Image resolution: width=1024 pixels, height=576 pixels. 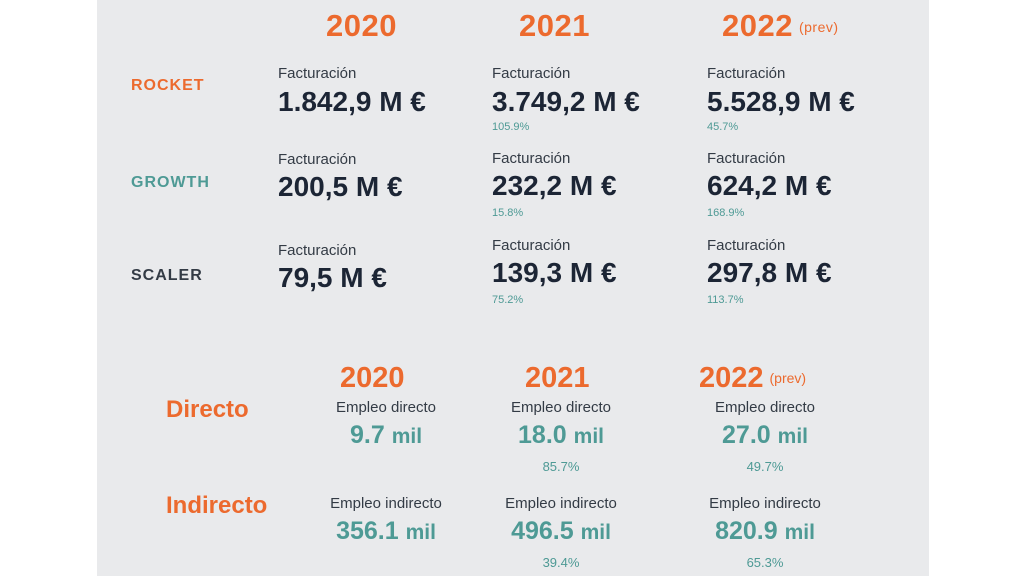 I want to click on growth-rate: 45.7%, so click(x=723, y=127).